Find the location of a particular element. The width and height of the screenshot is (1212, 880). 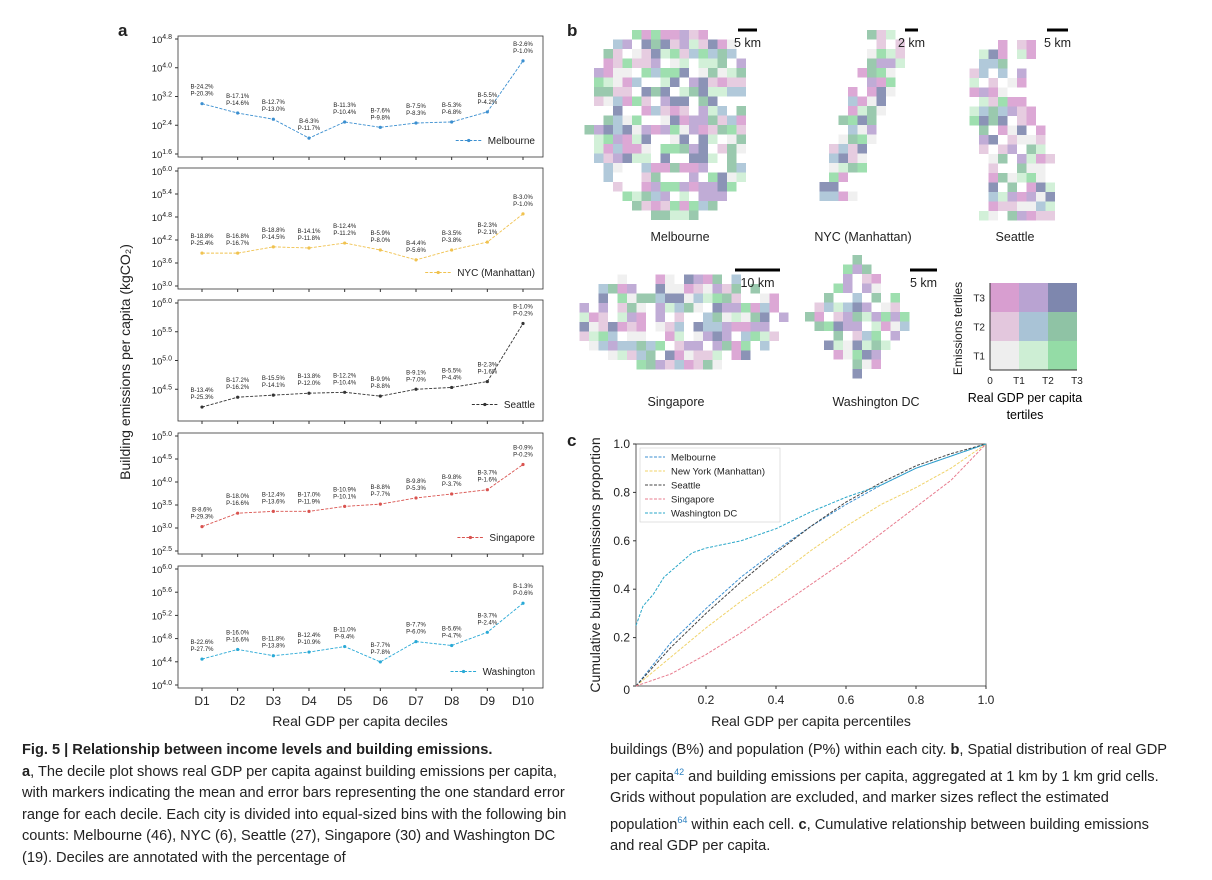

scale-label: 2 km is located at coordinates (911, 43).